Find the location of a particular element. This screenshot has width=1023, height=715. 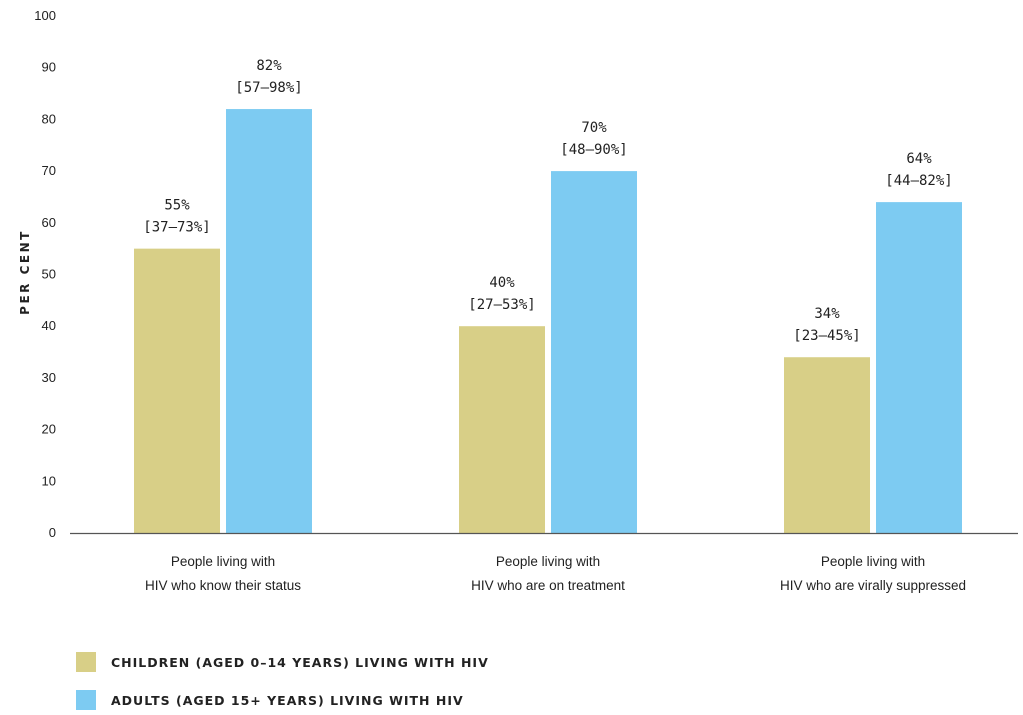

y-tick-label: 100 is located at coordinates (45, 15).